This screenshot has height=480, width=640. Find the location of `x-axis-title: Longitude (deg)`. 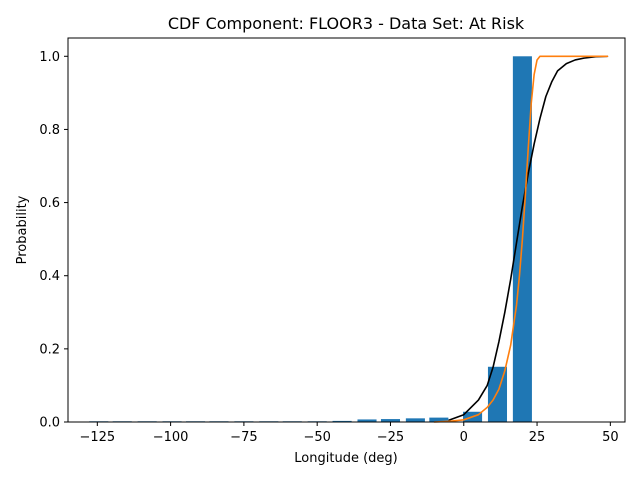

x-axis-title: Longitude (deg) is located at coordinates (345, 458).